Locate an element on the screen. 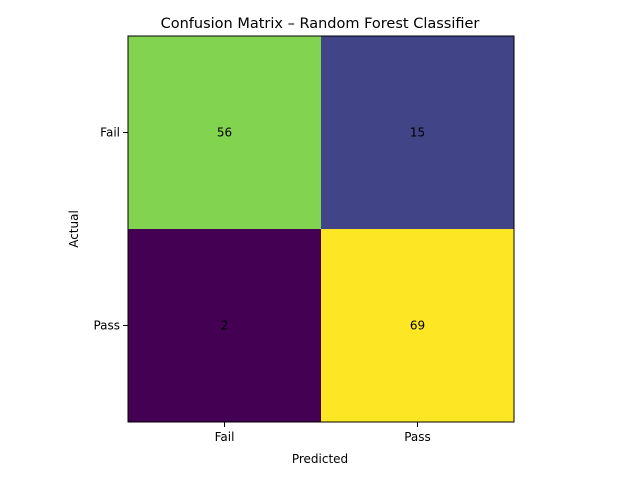 This screenshot has height=485, width=640. x-tick-label-1: Pass is located at coordinates (417, 437).